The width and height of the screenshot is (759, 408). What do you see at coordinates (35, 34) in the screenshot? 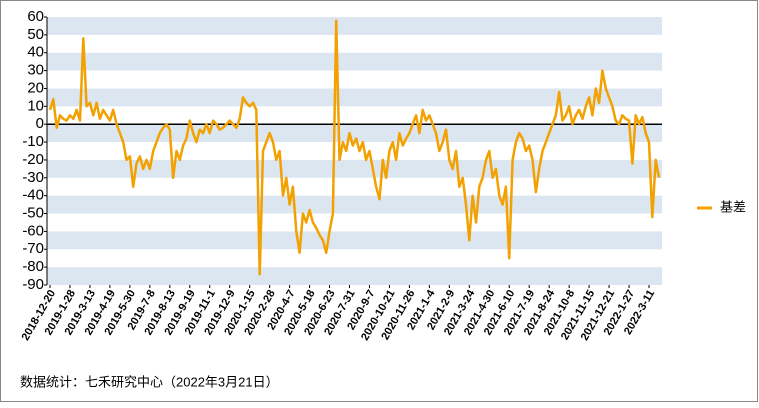
I see `y-tick-label: 50` at bounding box center [35, 34].